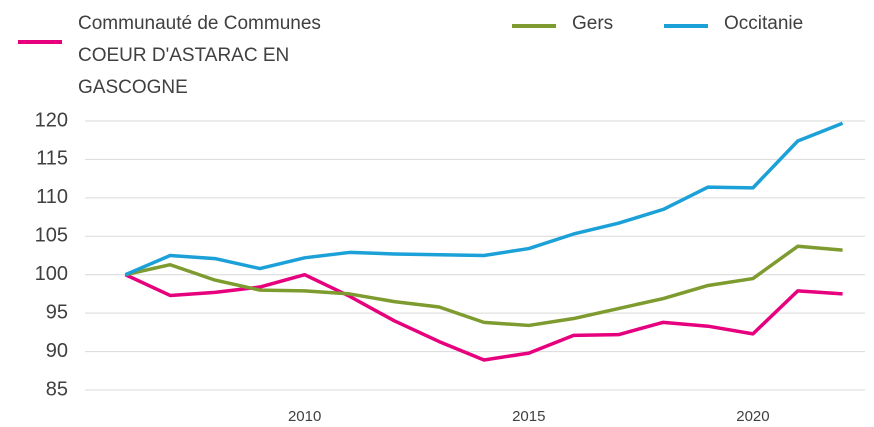 The image size is (874, 427). Describe the element at coordinates (57, 351) in the screenshot. I see `y-tick-label: 90` at that location.